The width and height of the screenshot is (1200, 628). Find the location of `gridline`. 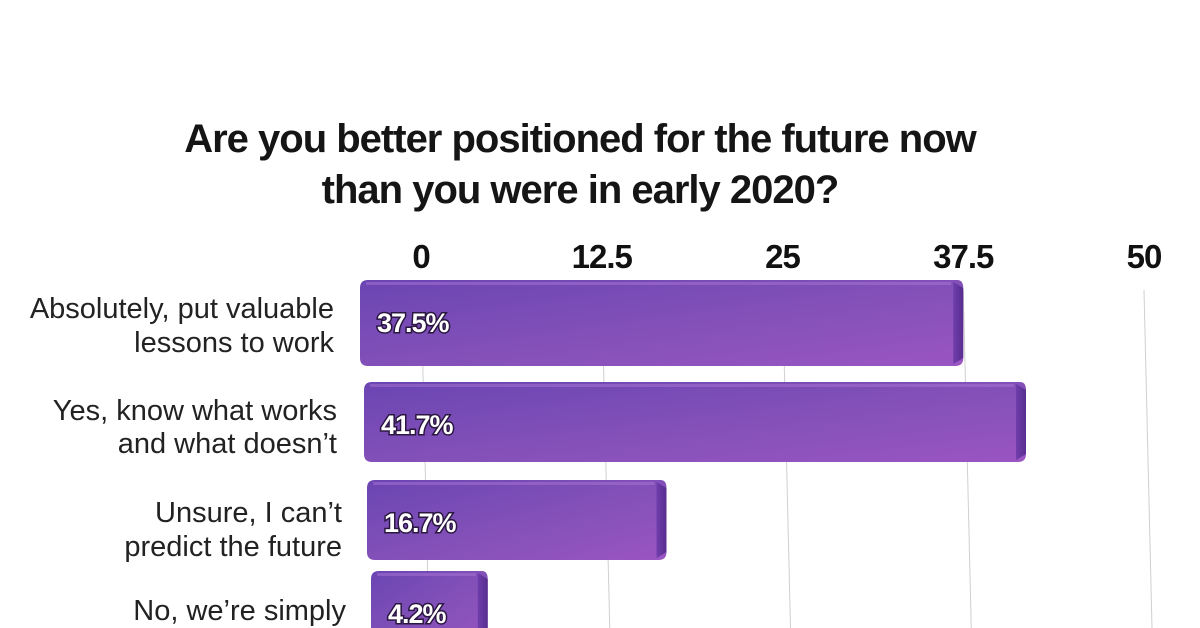

gridline is located at coordinates (1148, 458).